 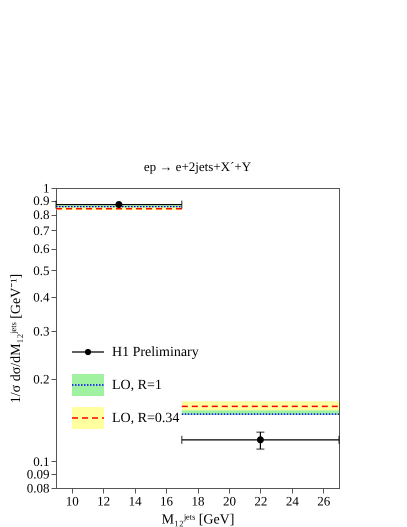 I want to click on x-tick-label: 22, so click(x=261, y=501).